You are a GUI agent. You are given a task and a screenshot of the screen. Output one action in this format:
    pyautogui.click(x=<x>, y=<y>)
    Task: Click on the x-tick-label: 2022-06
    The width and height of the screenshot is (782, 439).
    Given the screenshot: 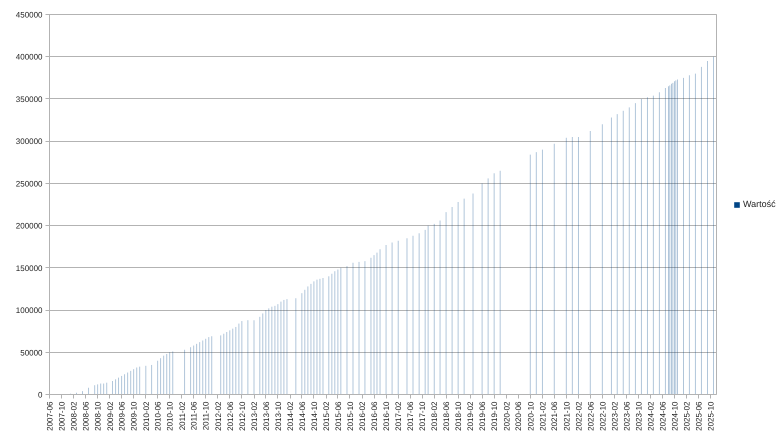 What is the action you would take?
    pyautogui.click(x=591, y=415)
    